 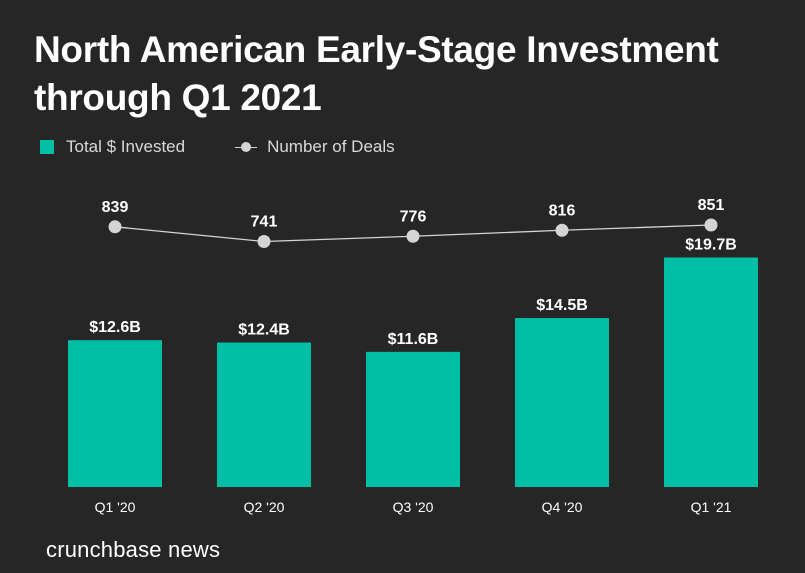 What do you see at coordinates (264, 222) in the screenshot?
I see `deals-value-label-2: 741` at bounding box center [264, 222].